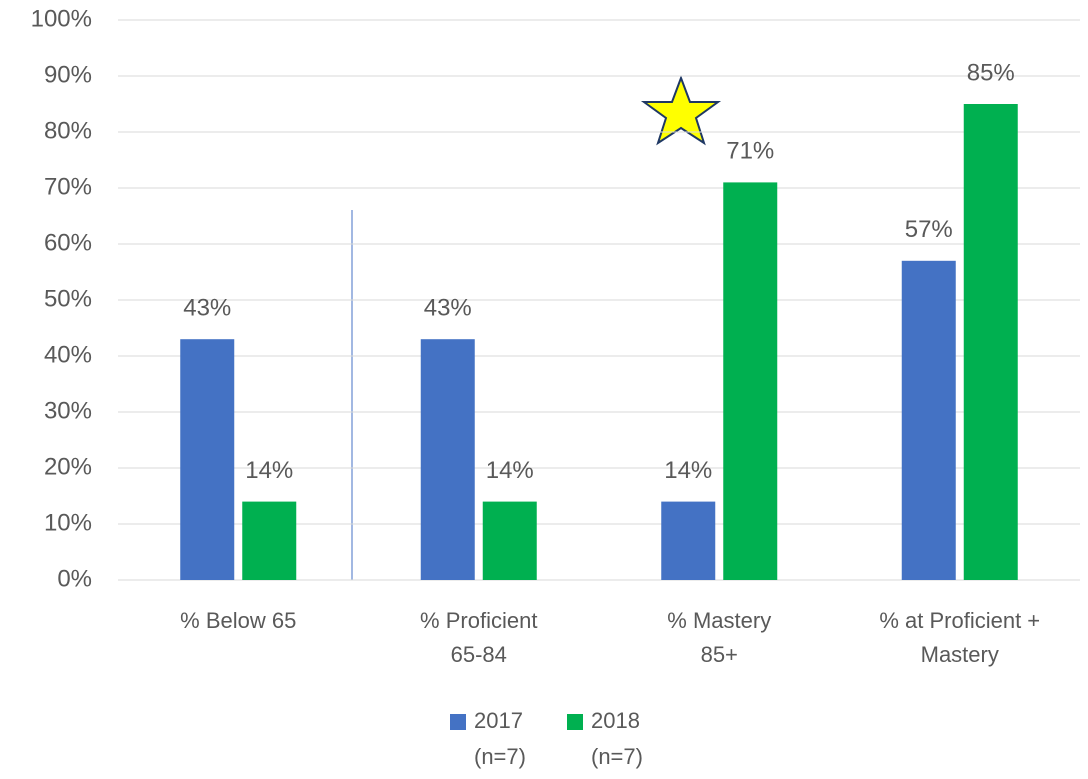 The height and width of the screenshot is (779, 1088). What do you see at coordinates (681, 110) in the screenshot?
I see `star-icon` at bounding box center [681, 110].